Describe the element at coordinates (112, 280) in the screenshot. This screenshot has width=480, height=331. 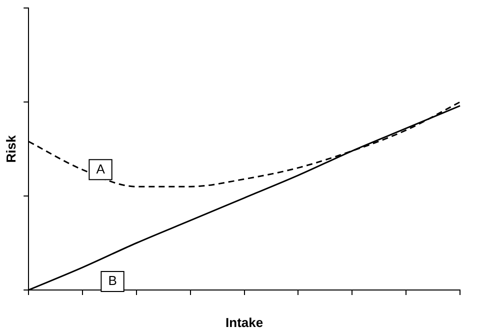
I see `series-label: B` at that location.